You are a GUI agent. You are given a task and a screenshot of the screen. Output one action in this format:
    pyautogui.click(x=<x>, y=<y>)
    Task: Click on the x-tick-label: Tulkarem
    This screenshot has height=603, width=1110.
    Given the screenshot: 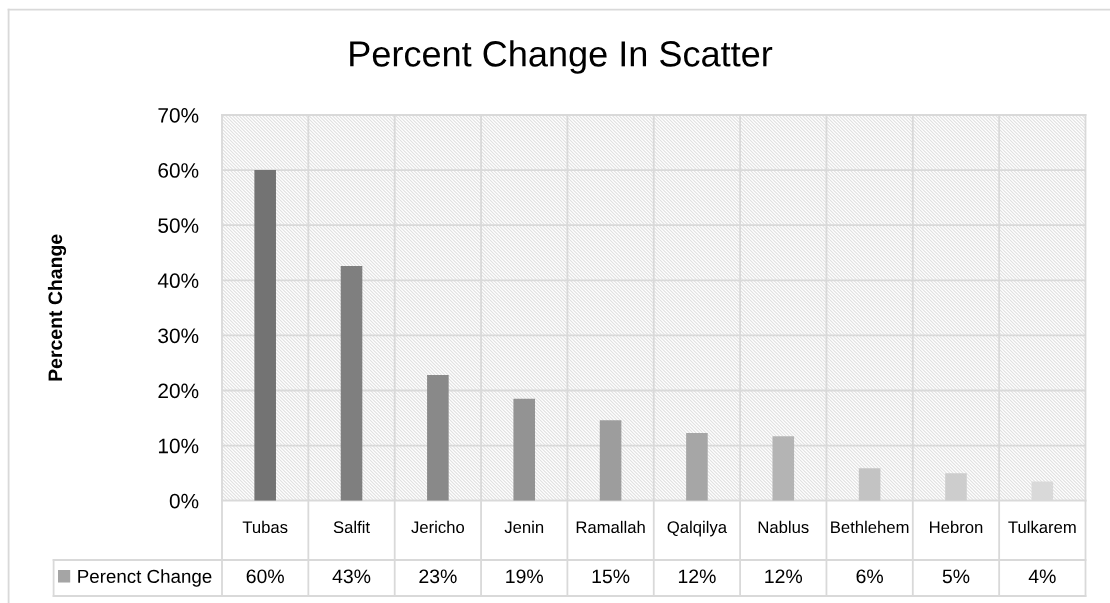 What is the action you would take?
    pyautogui.click(x=1042, y=527)
    